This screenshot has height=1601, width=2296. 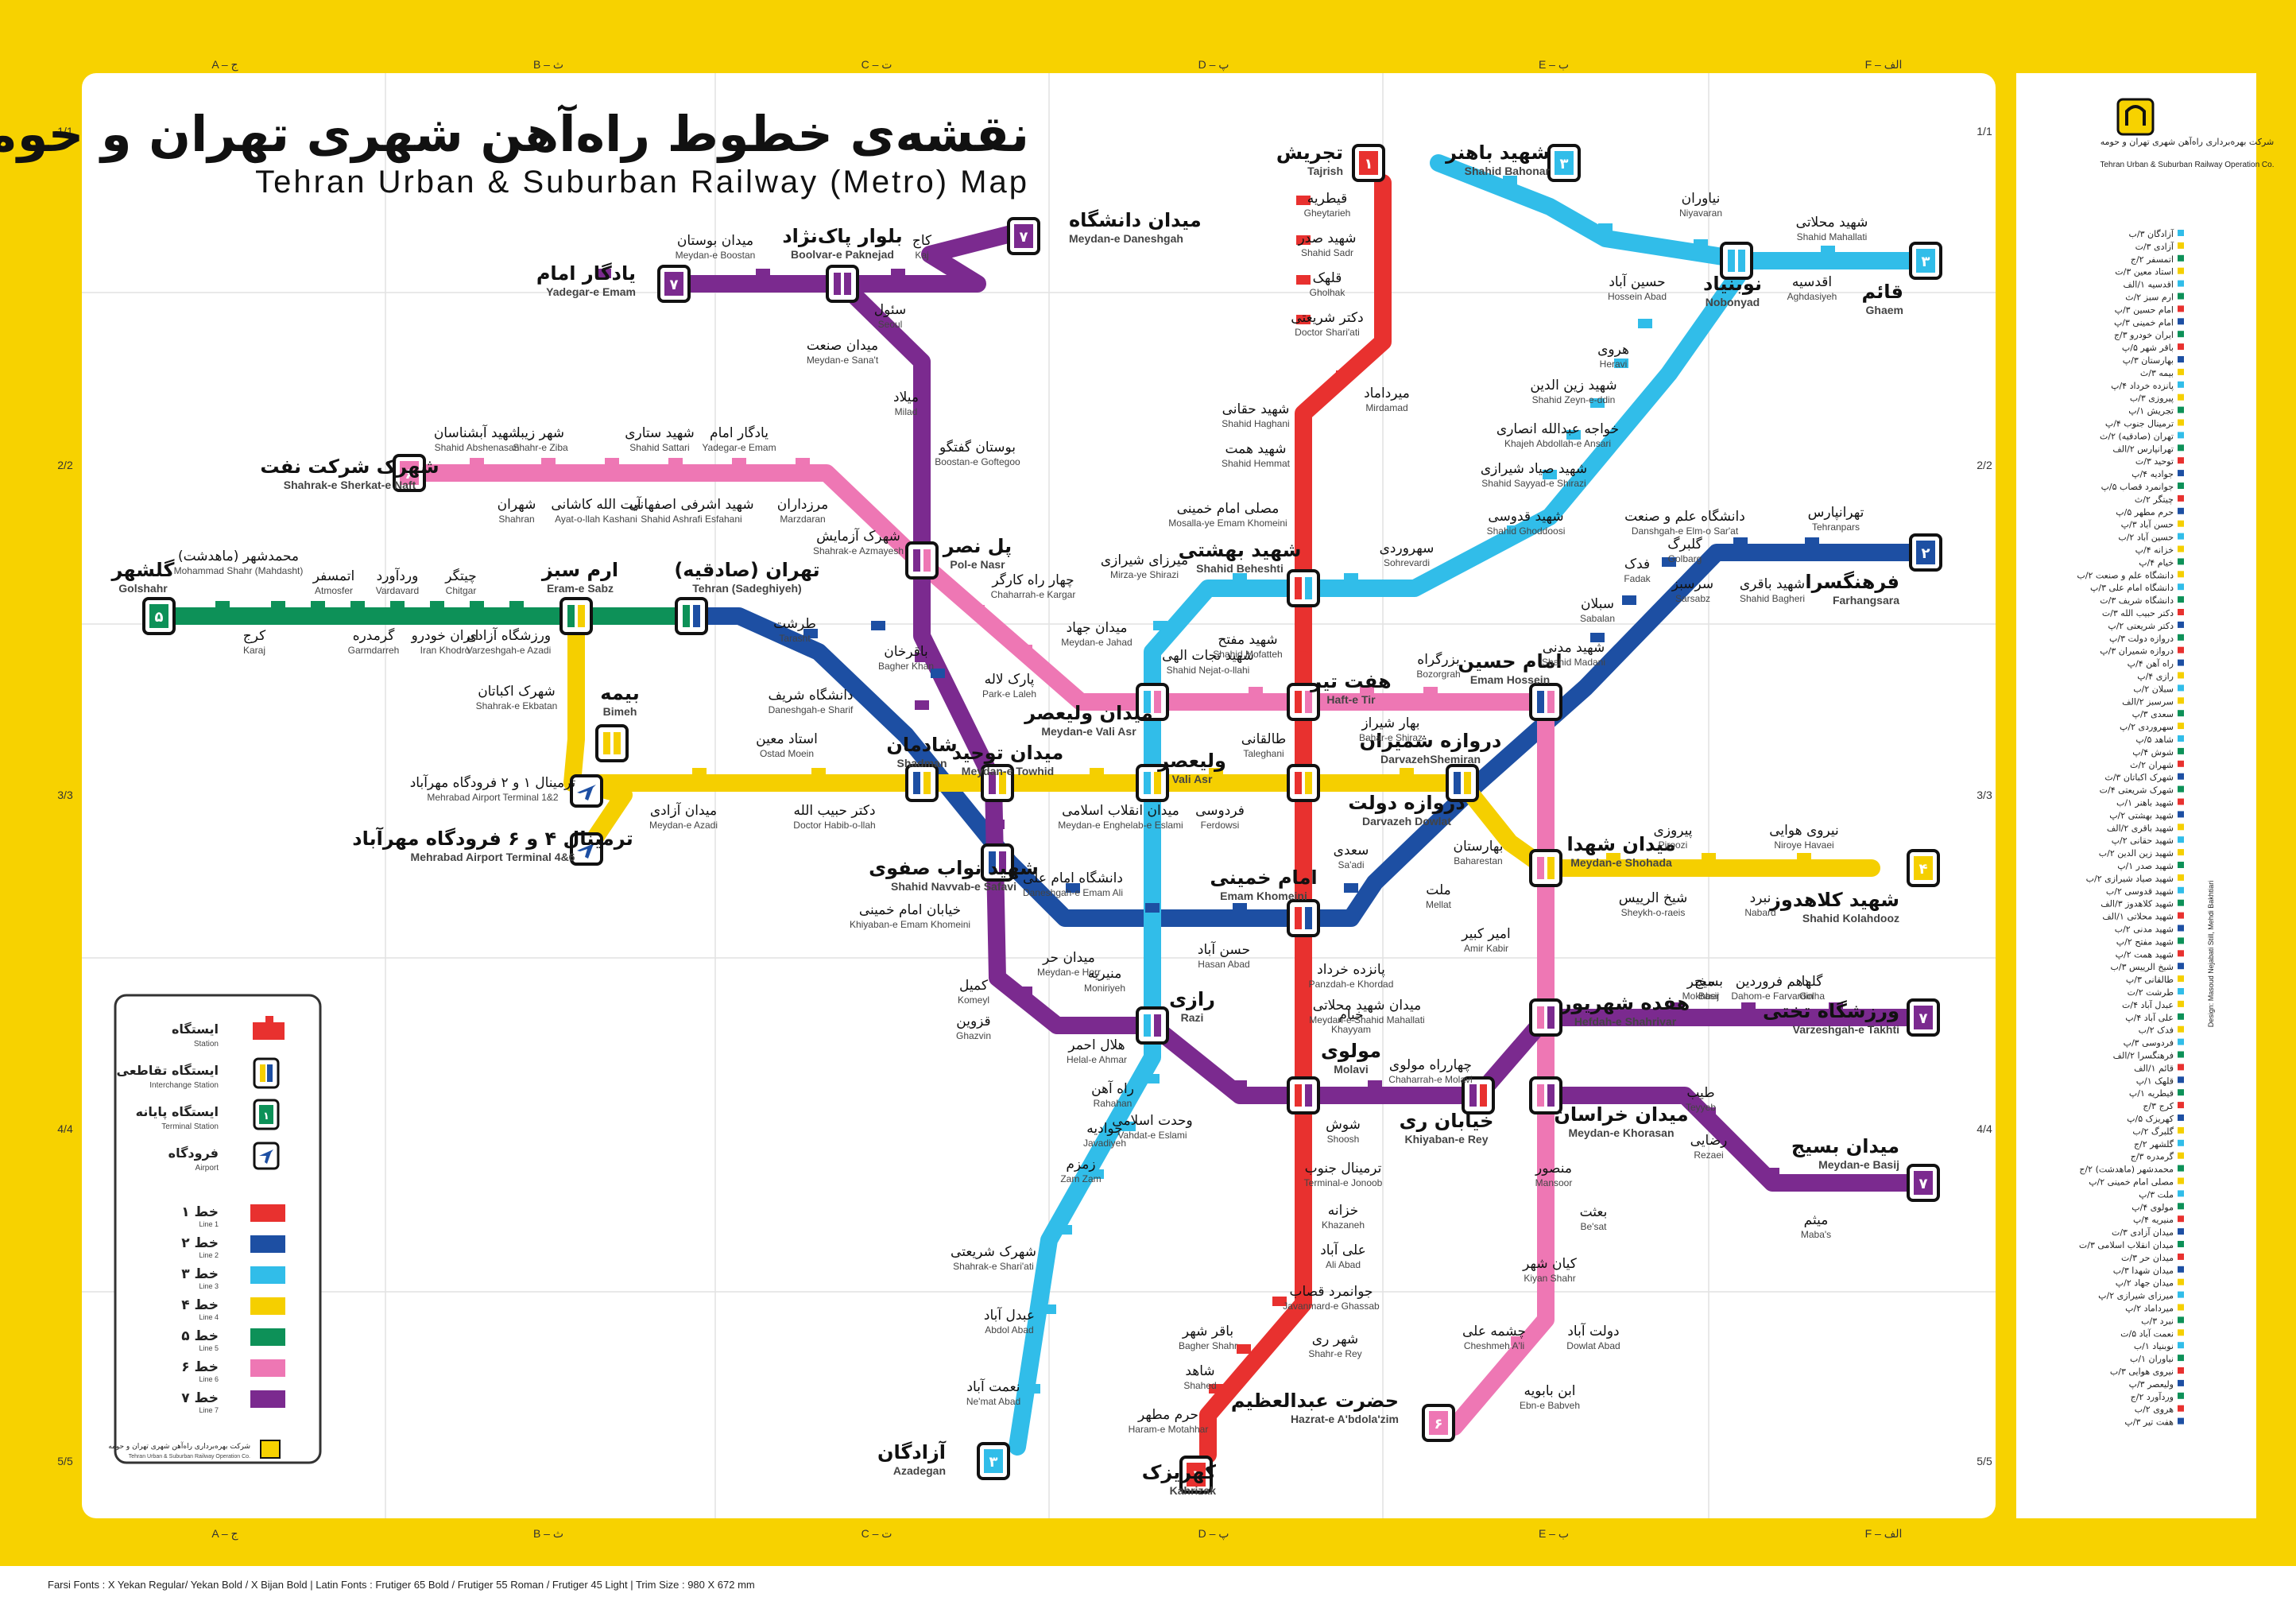 I want to click on terminal-station-marker: ۵, so click(x=159, y=616).